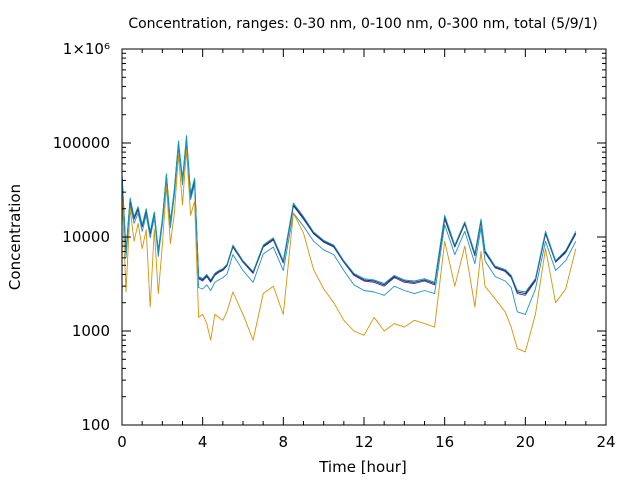  What do you see at coordinates (284, 442) in the screenshot?
I see `x-tick-label: 8` at bounding box center [284, 442].